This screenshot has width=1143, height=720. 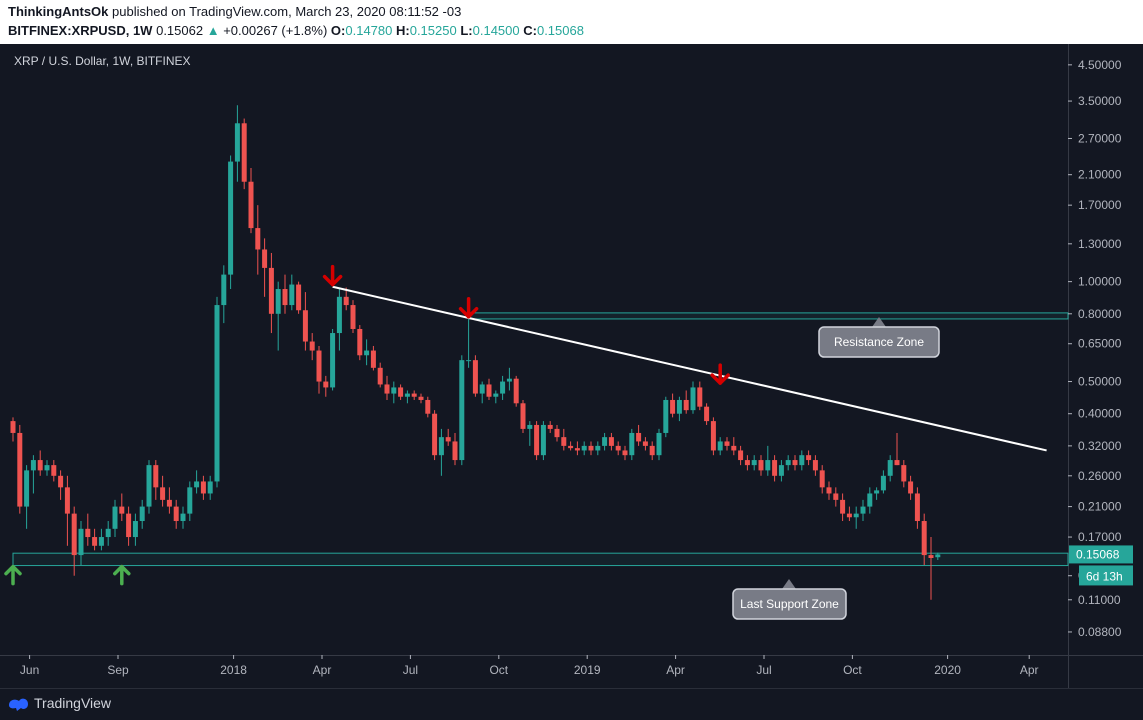 What do you see at coordinates (73, 703) in the screenshot?
I see `tradingview-brand: TradingView` at bounding box center [73, 703].